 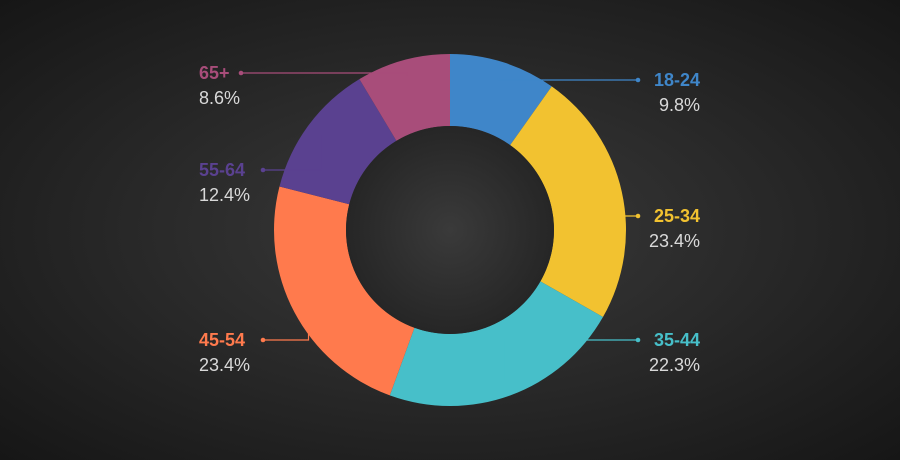 What do you see at coordinates (679, 105) in the screenshot?
I see `percentage-label: 9.8%` at bounding box center [679, 105].